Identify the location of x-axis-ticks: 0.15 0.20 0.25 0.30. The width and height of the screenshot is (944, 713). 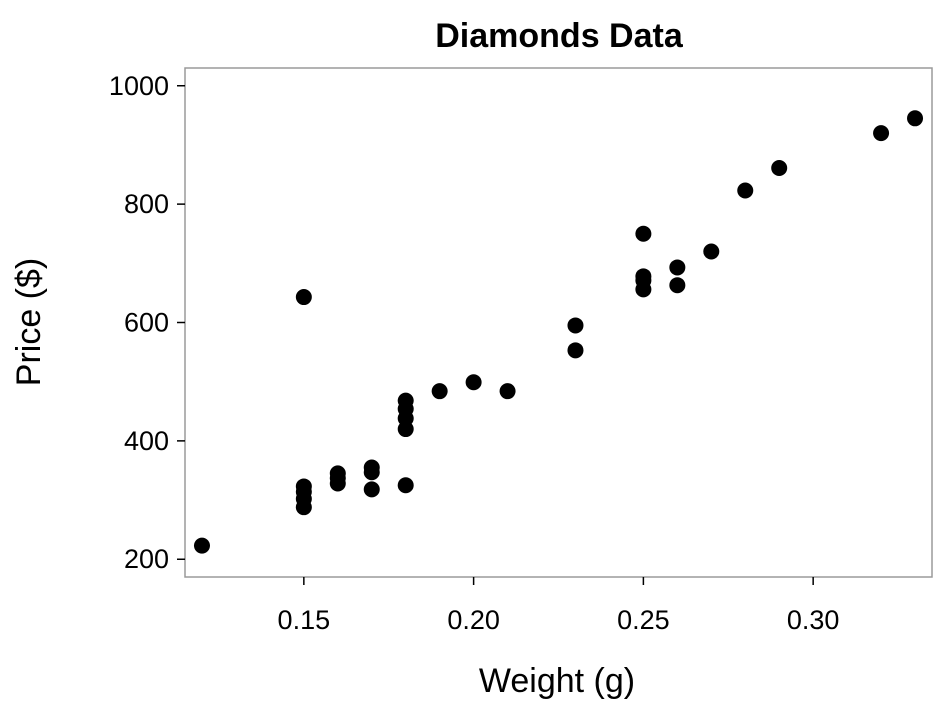
(559, 606).